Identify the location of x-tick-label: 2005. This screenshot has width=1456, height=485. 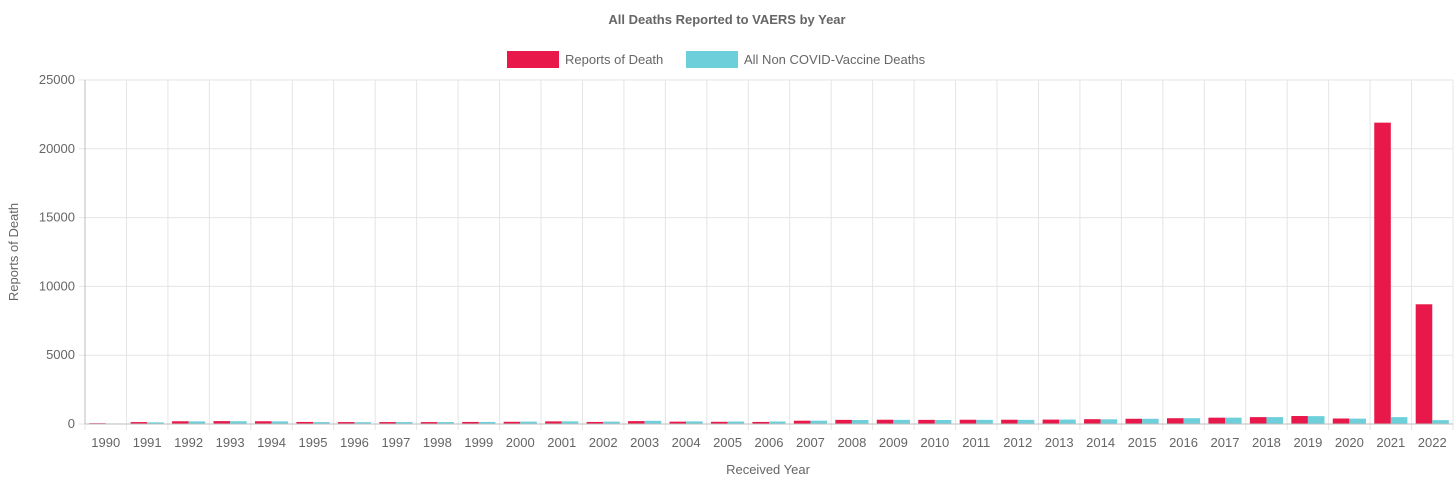
(727, 442).